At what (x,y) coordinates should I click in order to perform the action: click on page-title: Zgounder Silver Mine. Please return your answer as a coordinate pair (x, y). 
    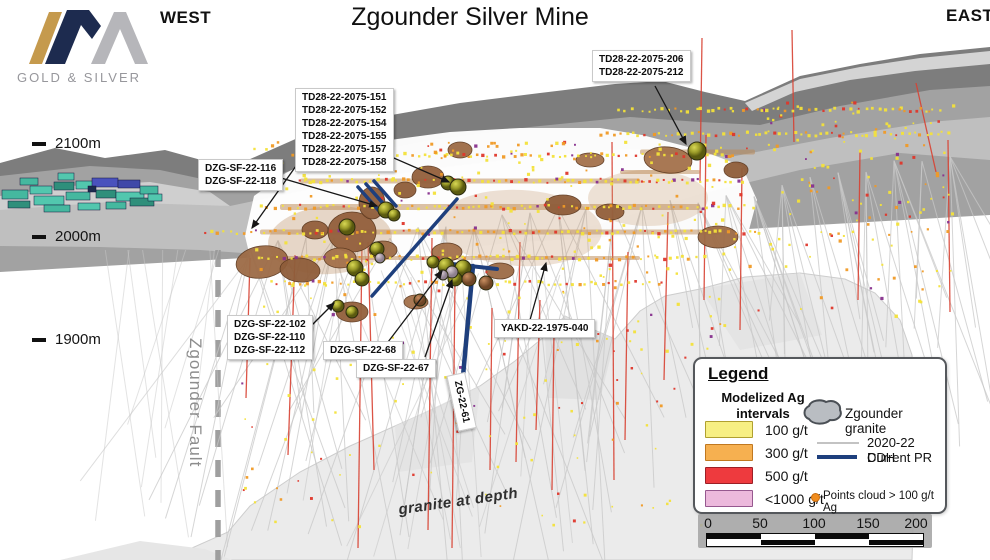
    Looking at the image, I should click on (470, 17).